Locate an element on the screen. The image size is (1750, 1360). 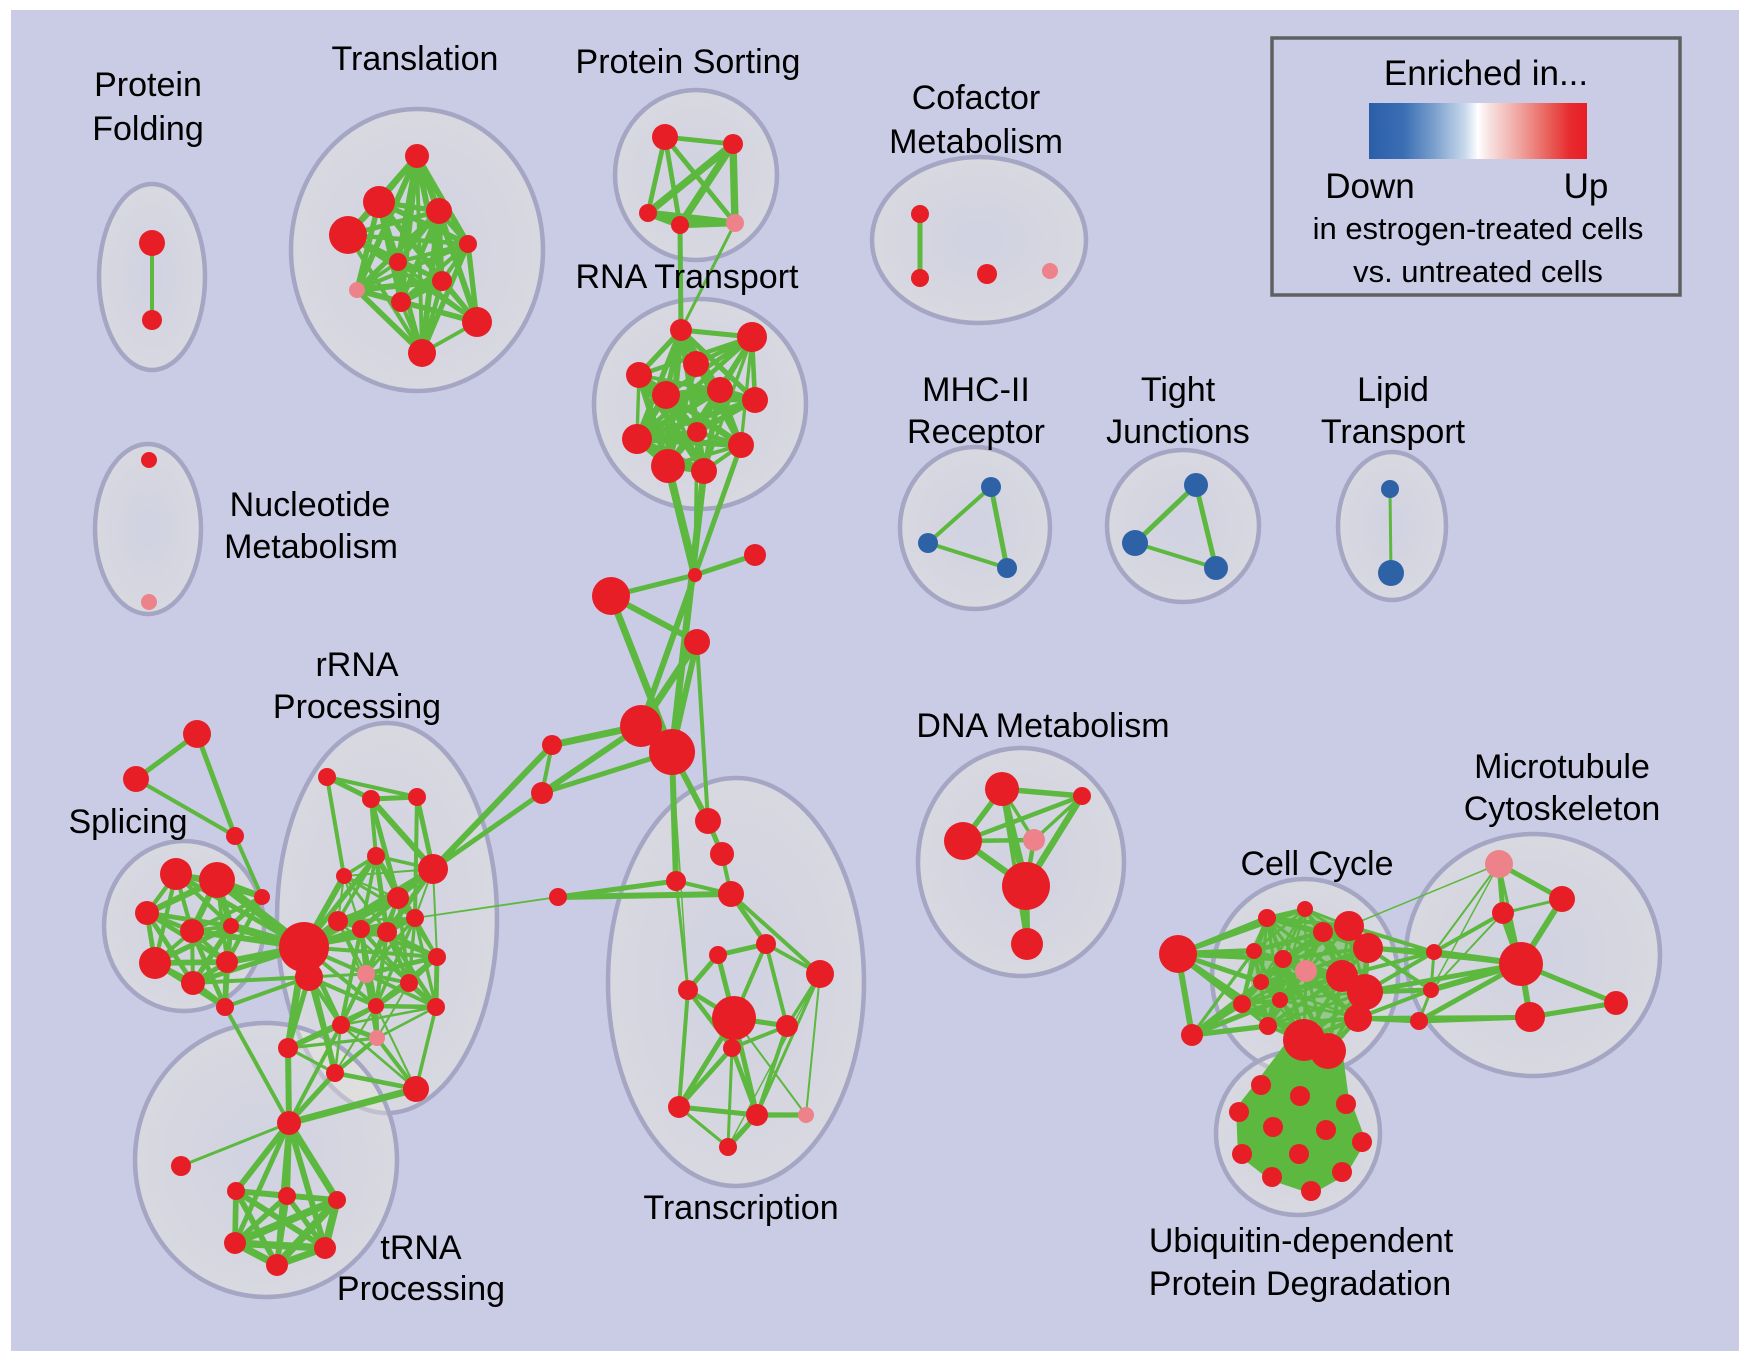
svg-text: Protein Sorting is located at coordinates (688, 62).